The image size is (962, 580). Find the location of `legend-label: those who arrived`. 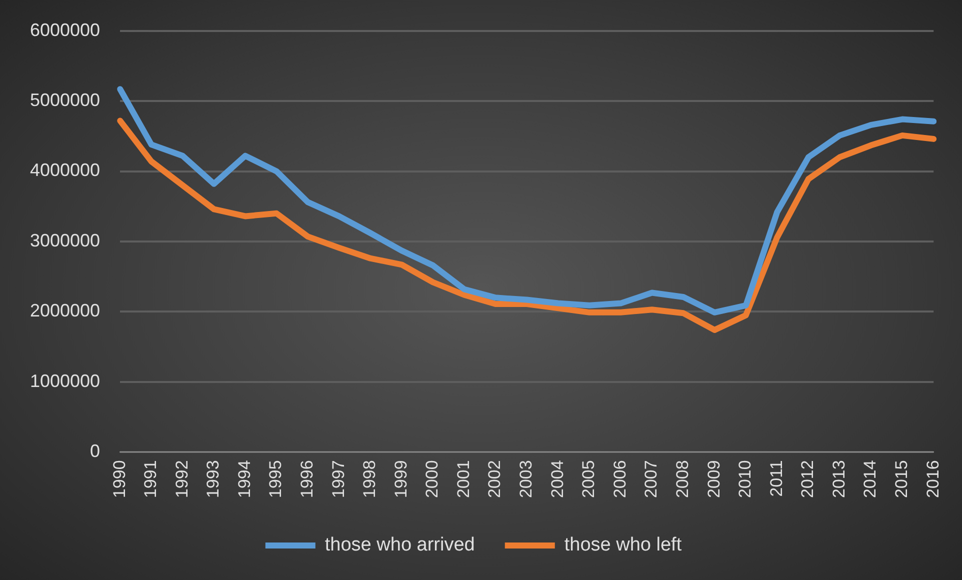

legend-label: those who arrived is located at coordinates (399, 545).